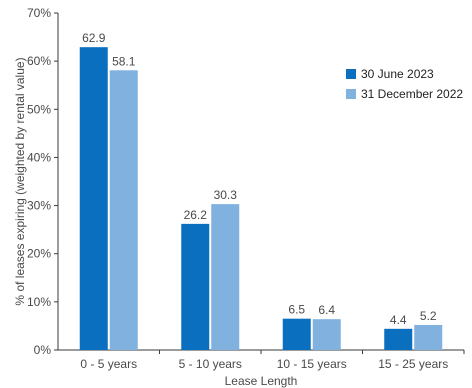 The height and width of the screenshot is (388, 472). What do you see at coordinates (124, 61) in the screenshot?
I see `data-label: 58.1` at bounding box center [124, 61].